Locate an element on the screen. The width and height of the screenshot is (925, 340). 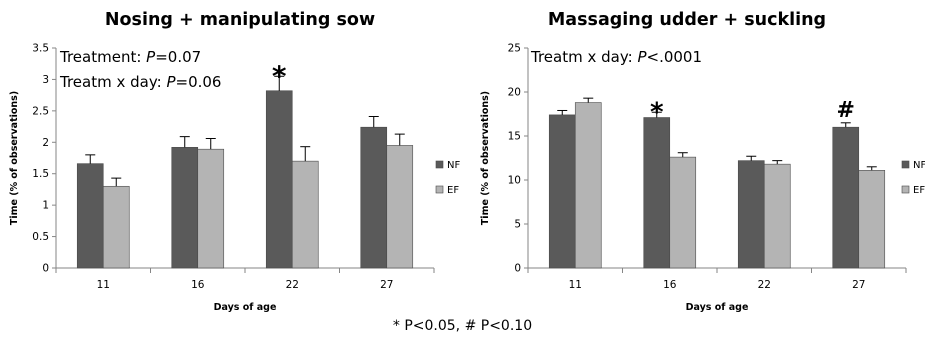
stat-annotation: Treatm x day: P=0.06 is located at coordinates (140, 82).